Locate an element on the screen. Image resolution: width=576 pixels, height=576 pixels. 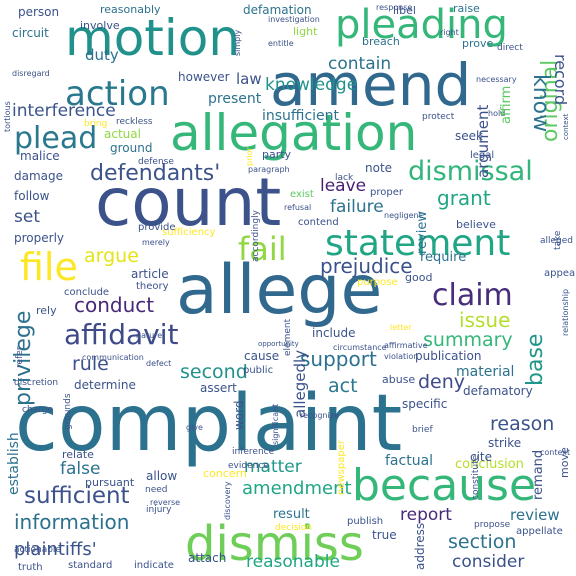
word-information: information is located at coordinates (71, 522).